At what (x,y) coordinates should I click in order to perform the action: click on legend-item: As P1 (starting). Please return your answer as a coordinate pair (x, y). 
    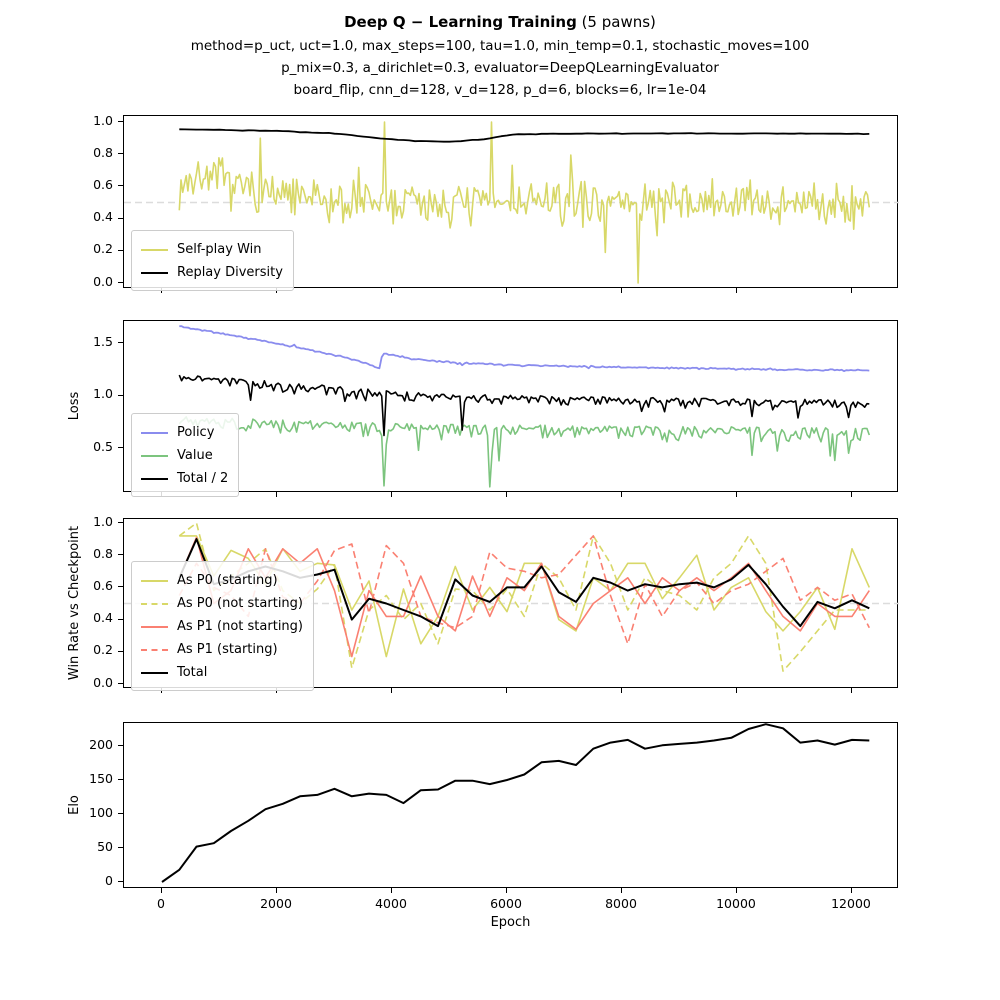
    Looking at the image, I should click on (222, 649).